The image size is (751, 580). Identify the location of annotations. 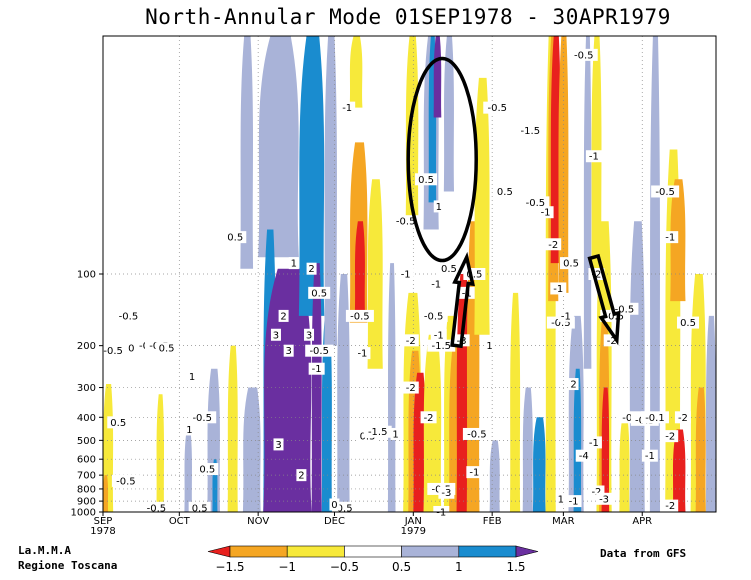
(513, 202).